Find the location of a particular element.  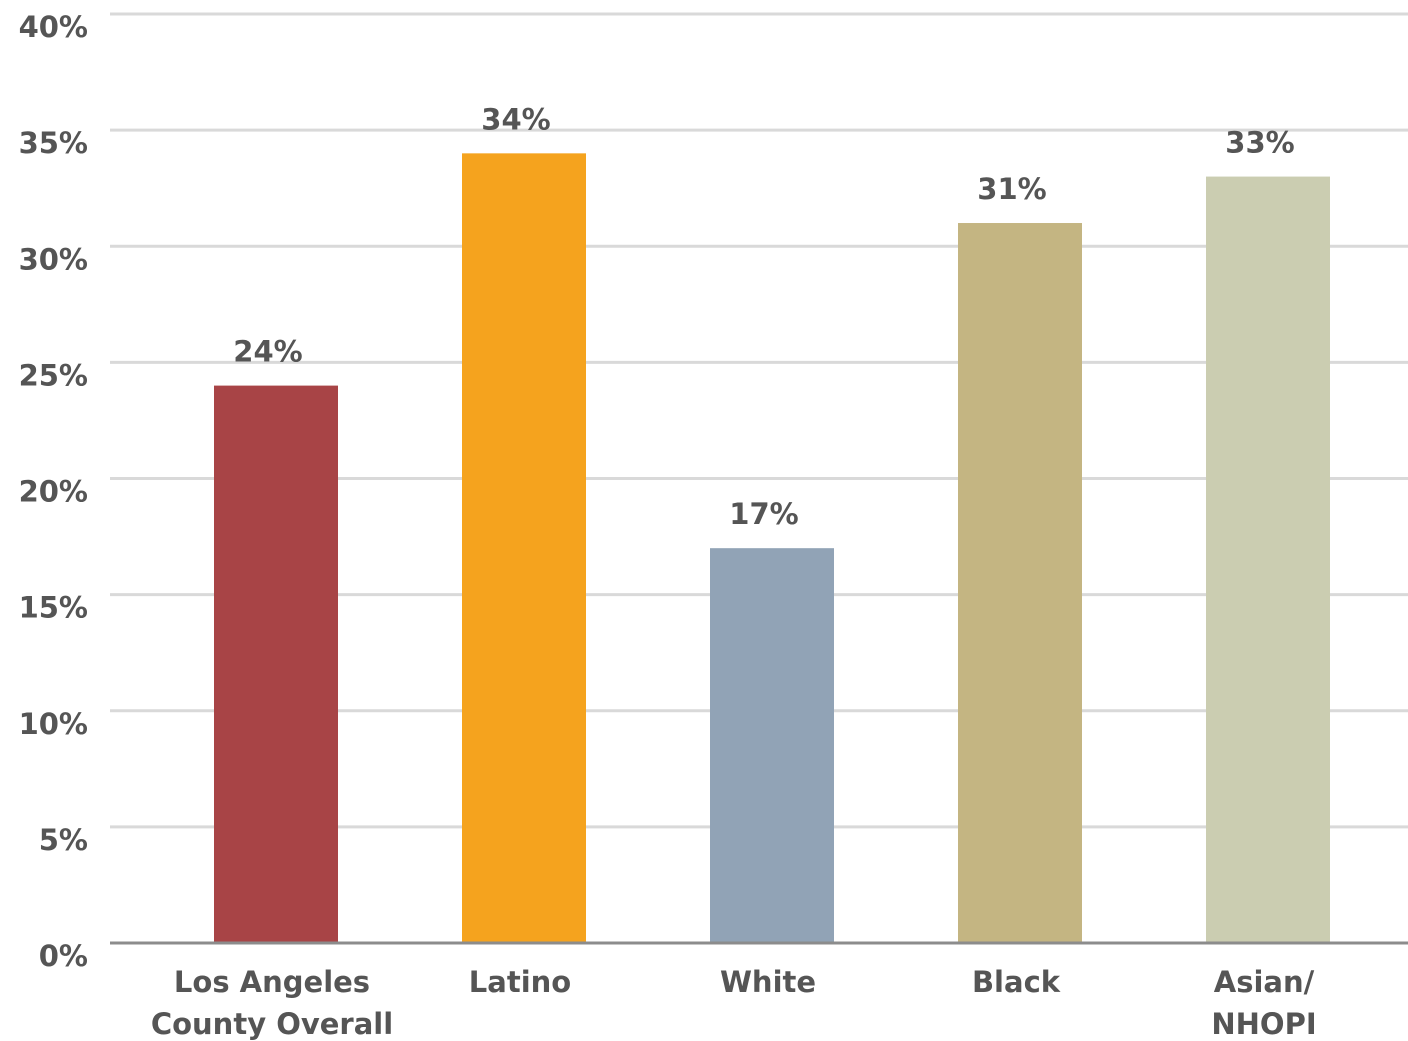

value-label-3: 31% is located at coordinates (1011, 189).